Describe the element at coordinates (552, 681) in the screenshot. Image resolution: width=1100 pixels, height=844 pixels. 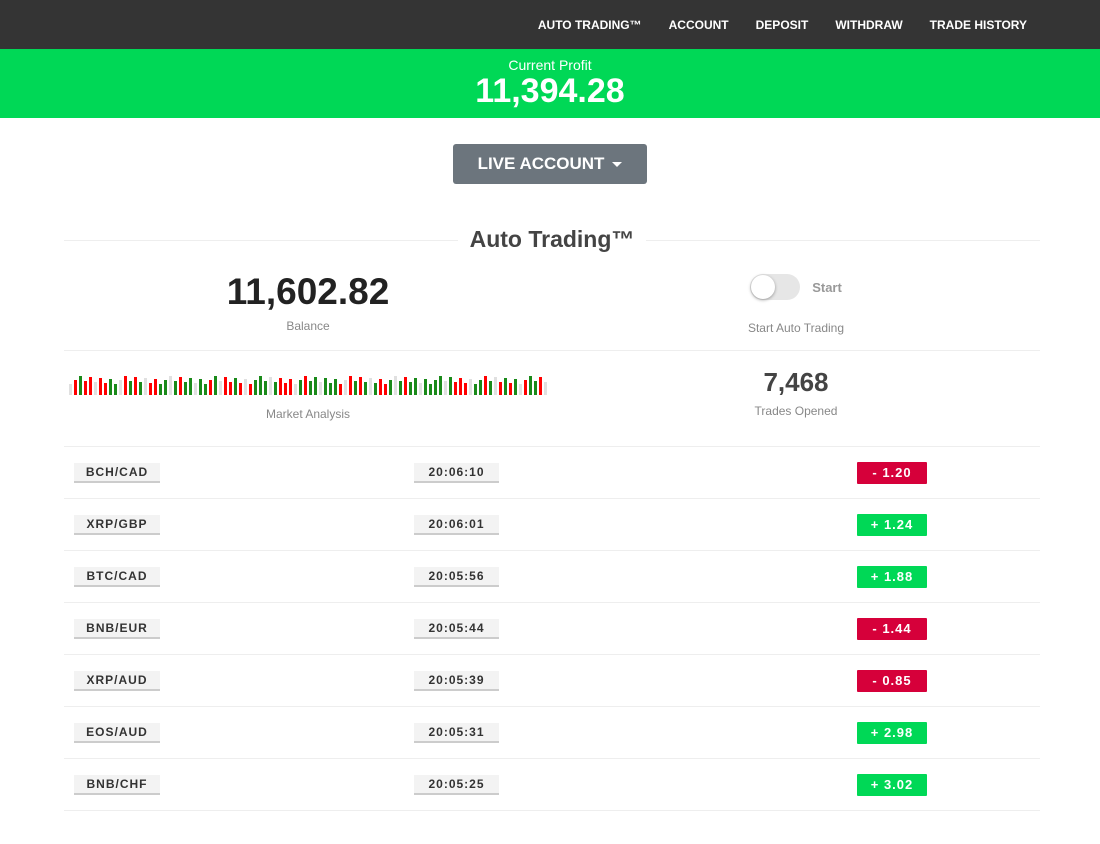
I see `trade-row: XRP/AUD 20:05:39 - 0.85` at that location.